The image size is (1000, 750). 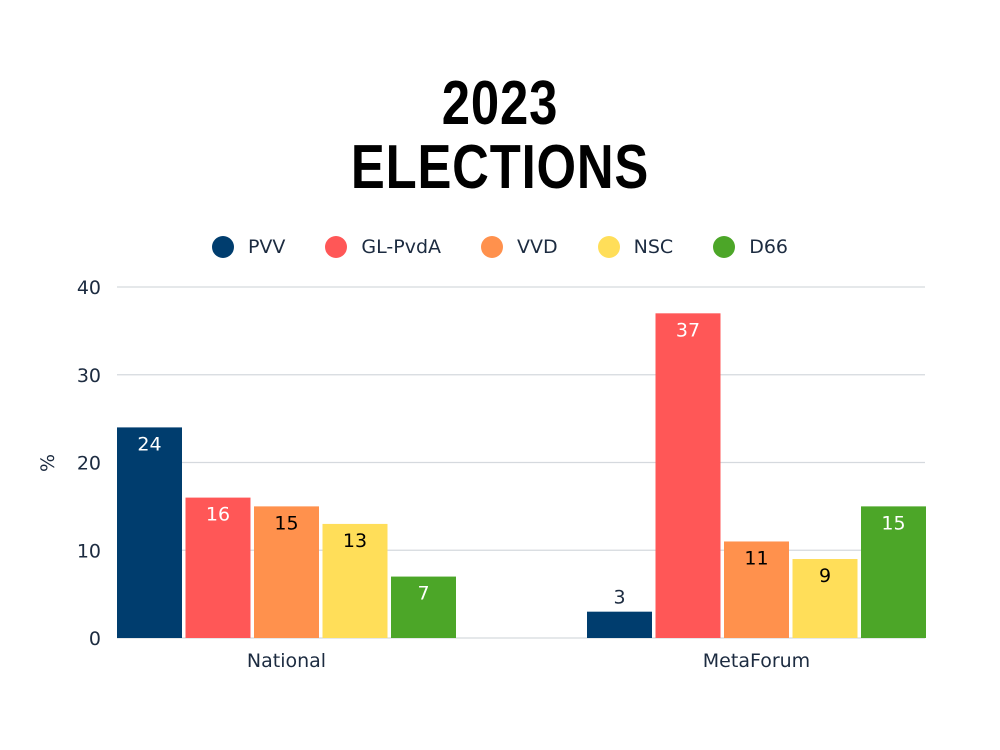 I want to click on x-category-label: MetaForum, so click(x=756, y=661).